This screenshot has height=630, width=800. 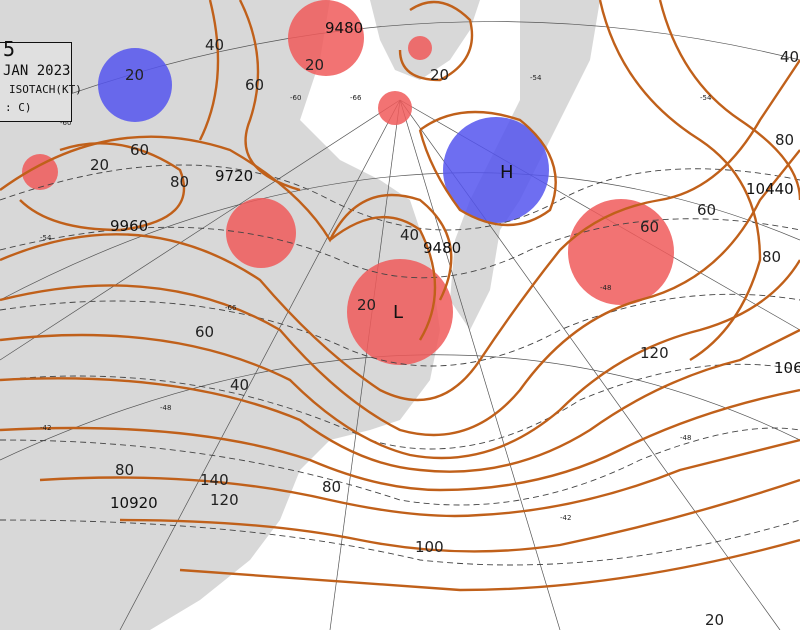 What do you see at coordinates (37, 71) in the screenshot?
I see `date-label: JAN 2023` at bounding box center [37, 71].